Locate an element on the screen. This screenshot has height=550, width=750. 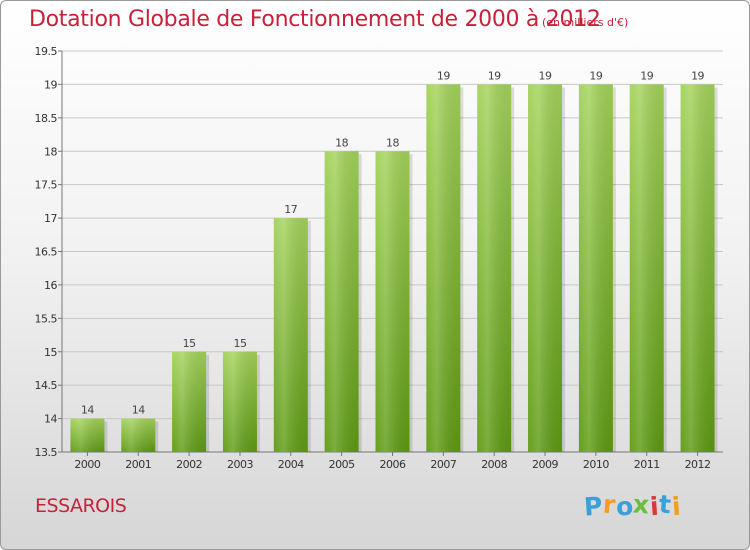
value-label-2009: 19 is located at coordinates (545, 75).